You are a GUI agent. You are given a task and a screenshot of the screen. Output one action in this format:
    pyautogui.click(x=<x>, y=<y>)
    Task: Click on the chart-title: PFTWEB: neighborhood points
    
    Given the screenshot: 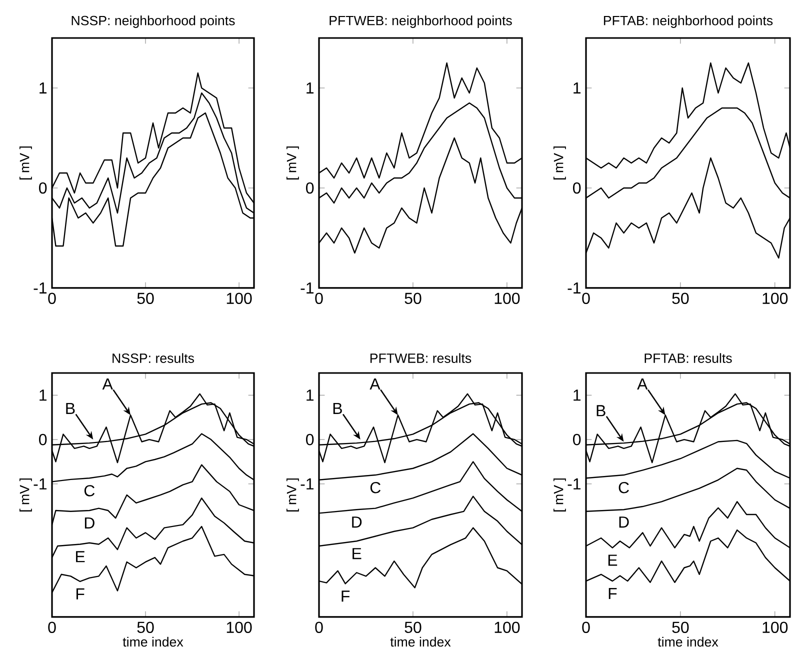 What is the action you would take?
    pyautogui.click(x=421, y=22)
    